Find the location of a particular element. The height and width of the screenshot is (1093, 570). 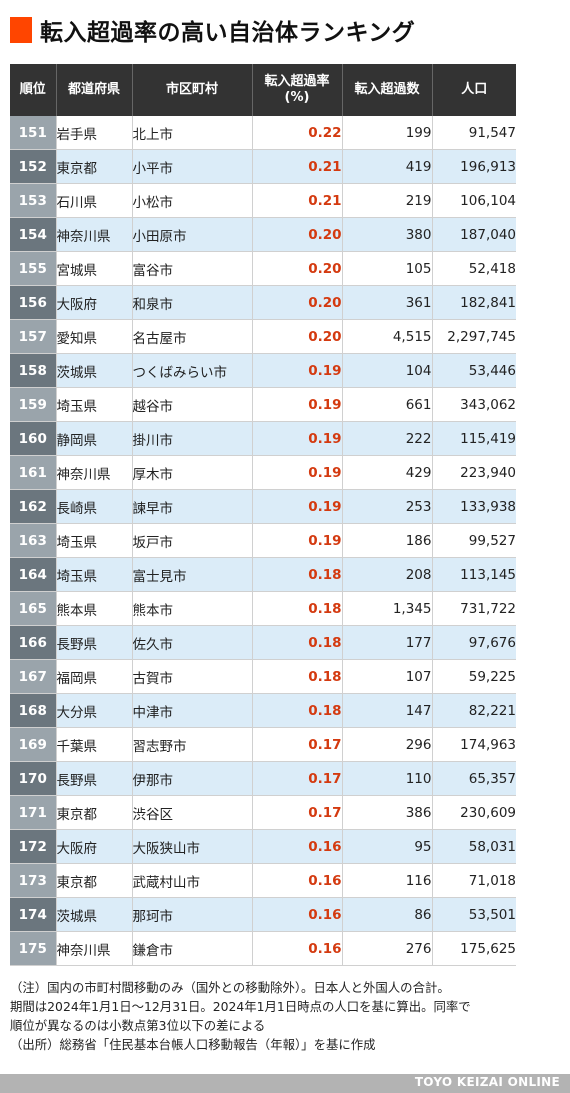

rank-cell: 169 is located at coordinates (33, 744).